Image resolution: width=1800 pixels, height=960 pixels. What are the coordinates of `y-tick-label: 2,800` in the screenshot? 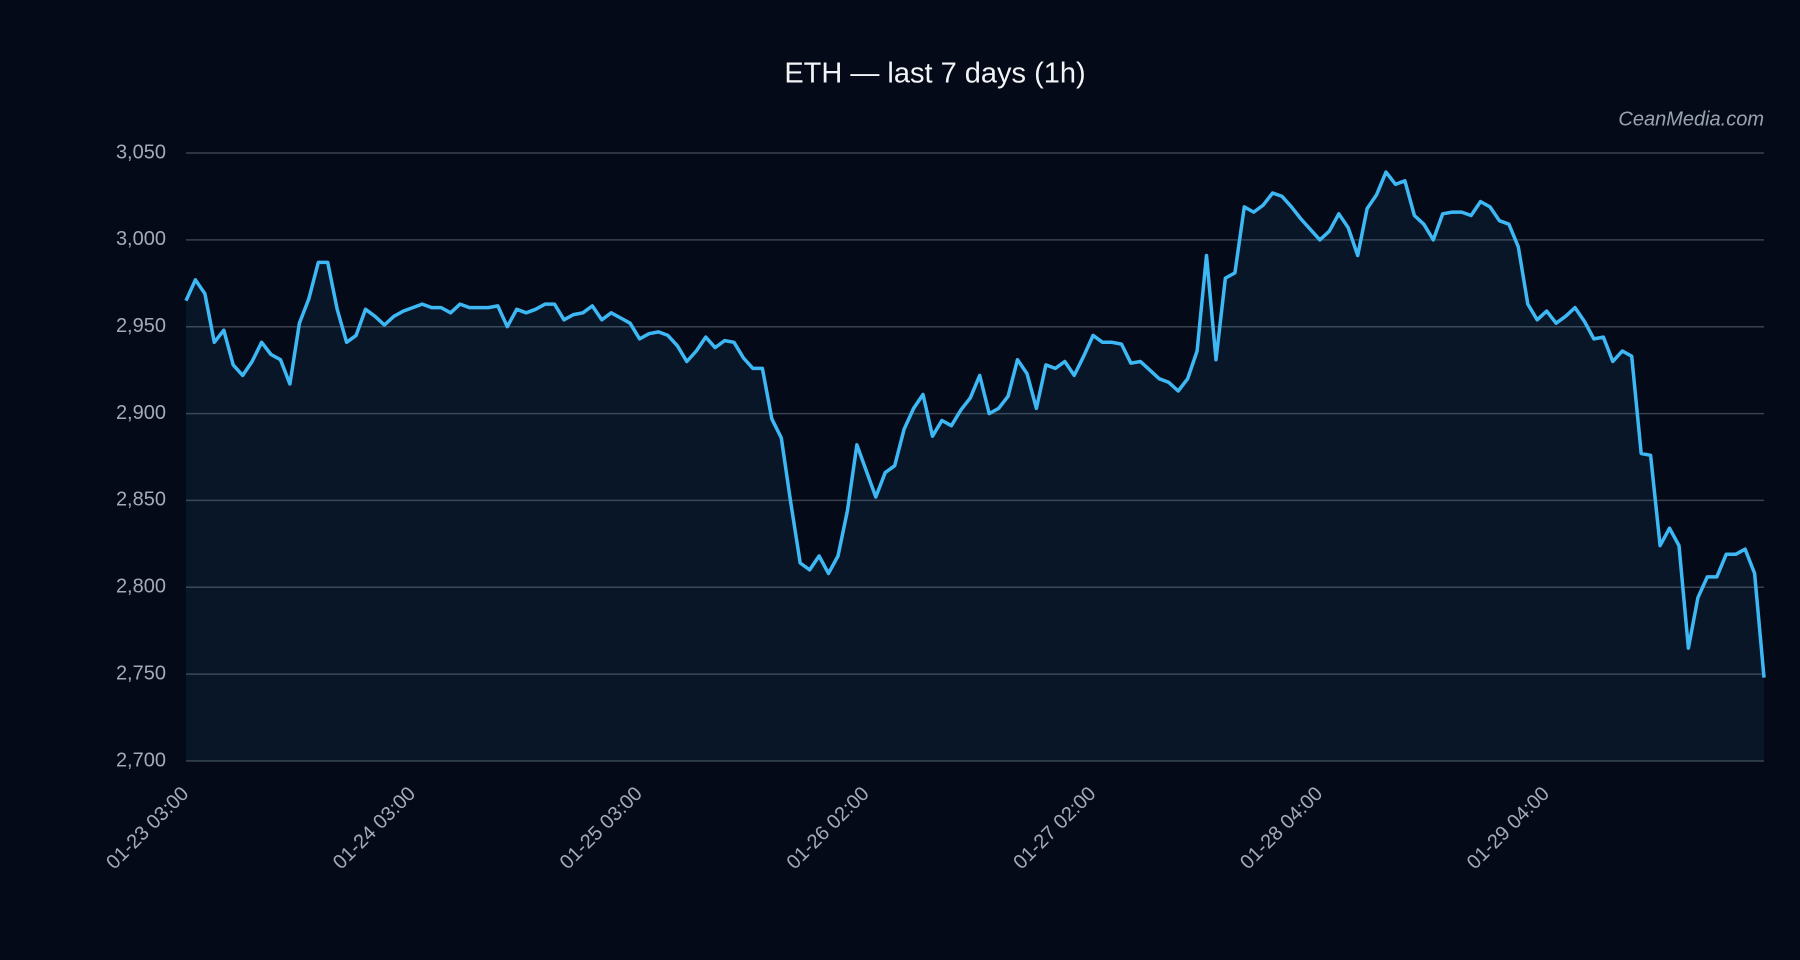 It's located at (141, 587).